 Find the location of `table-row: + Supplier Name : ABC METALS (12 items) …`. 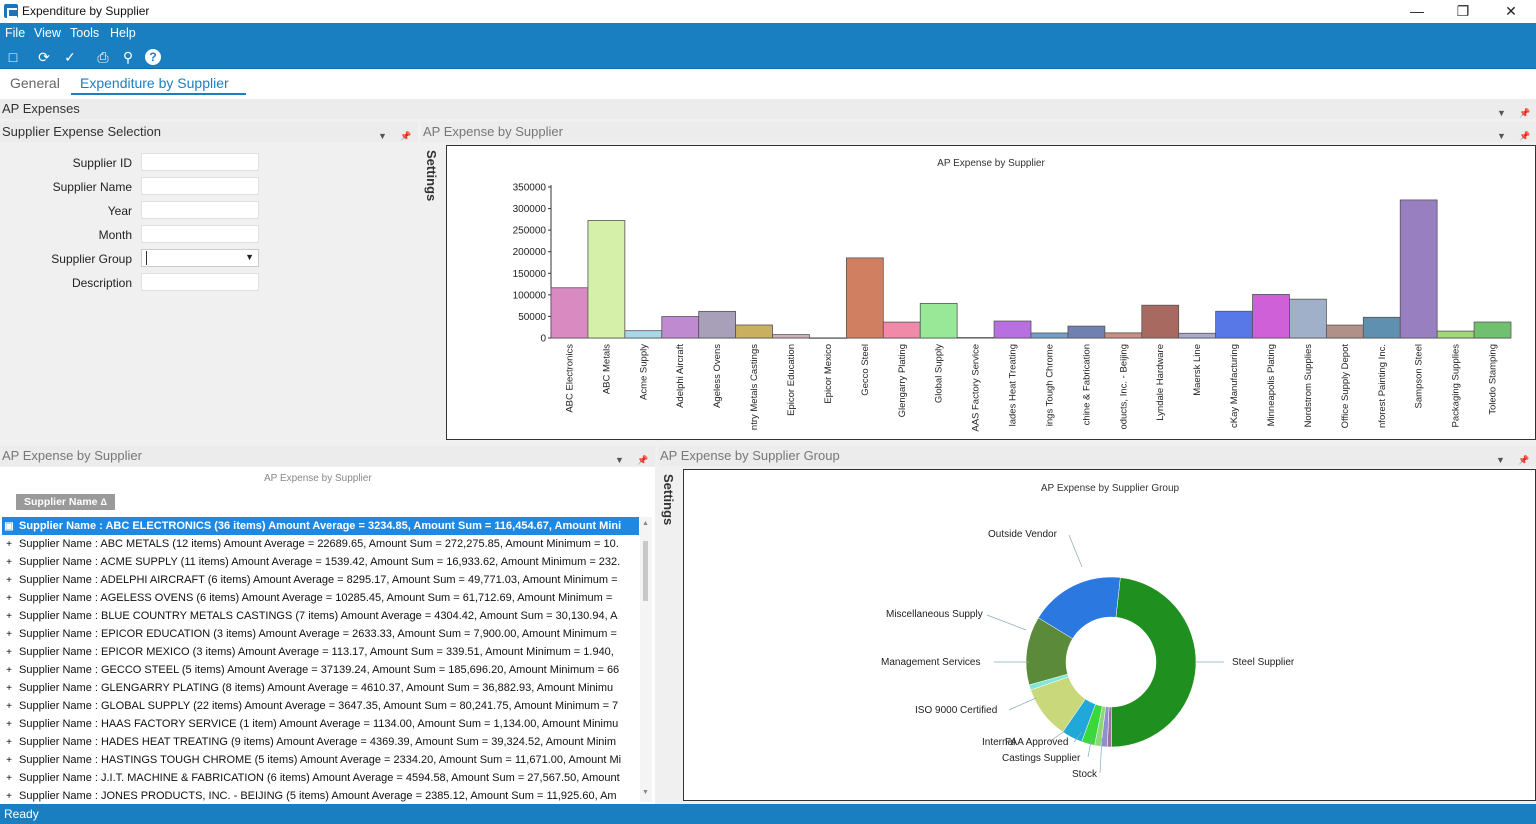

table-row: + Supplier Name : ABC METALS (12 items) … is located at coordinates (320, 544).